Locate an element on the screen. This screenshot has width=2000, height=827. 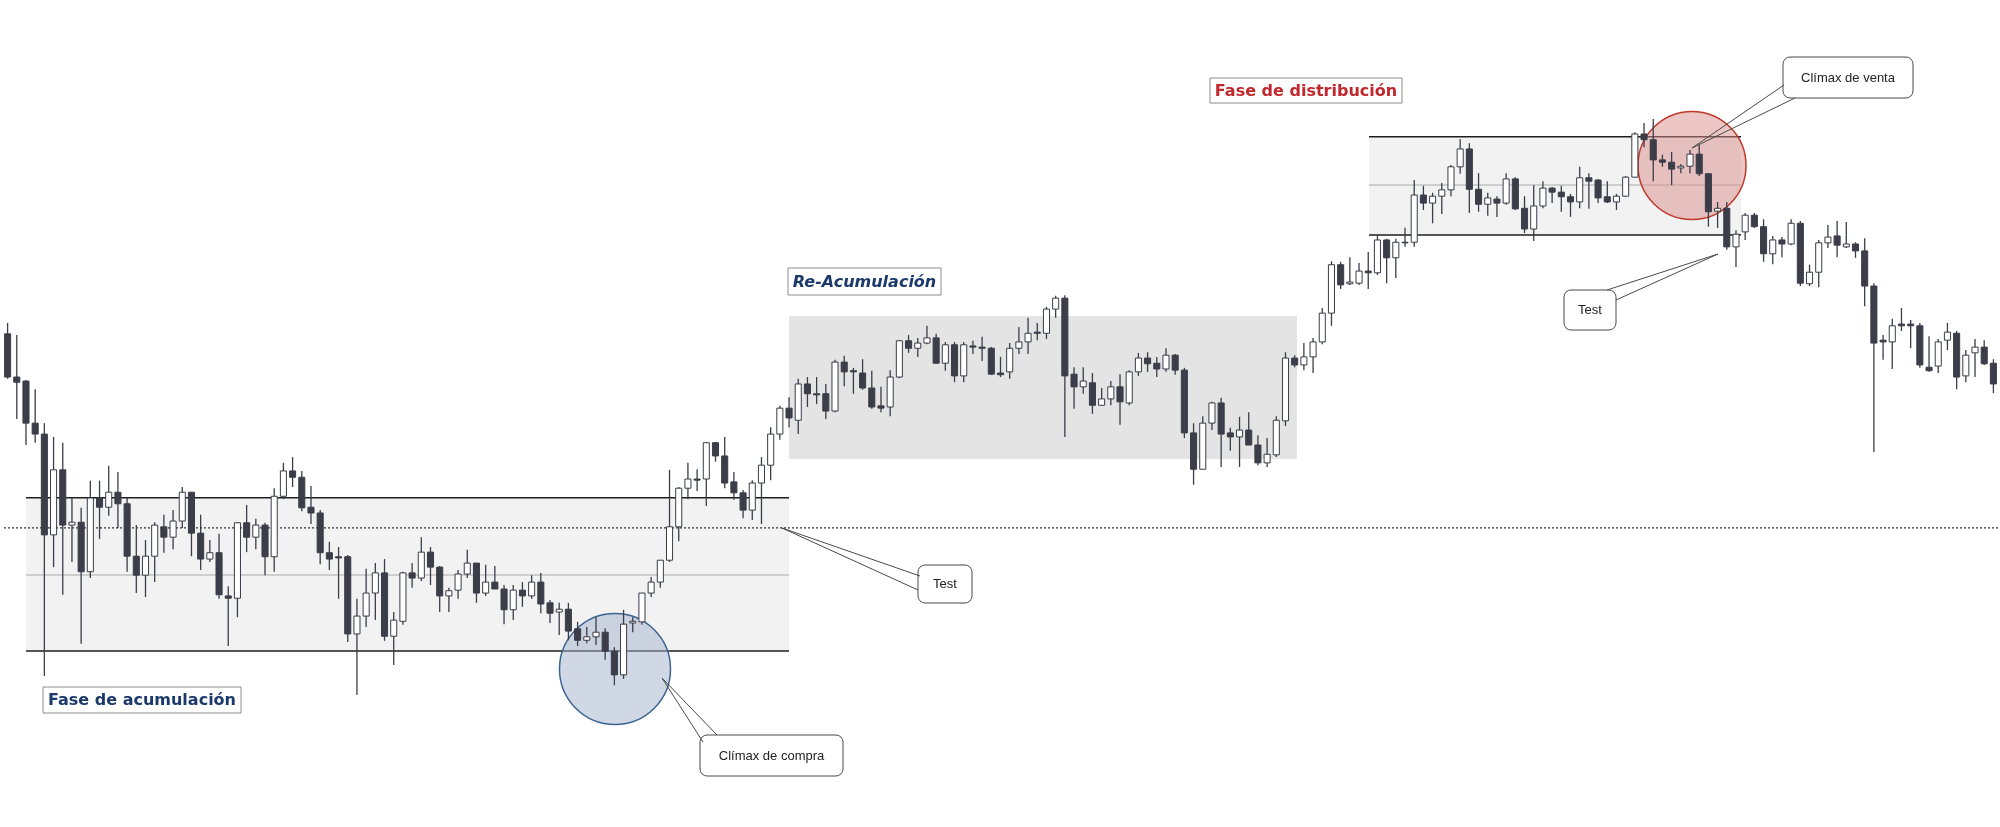
annotation: Fase de acumulación is located at coordinates (142, 699).